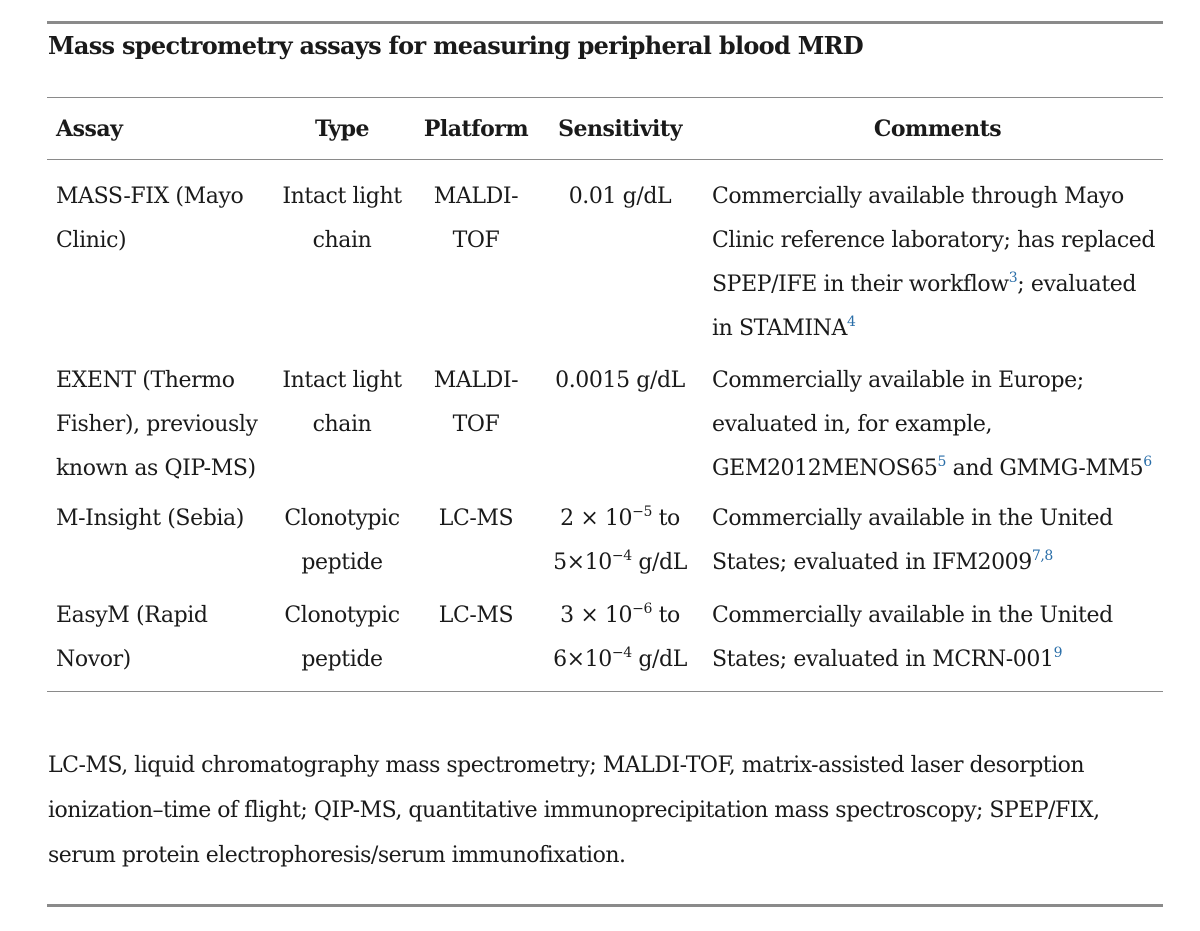  Describe the element at coordinates (596, 615) in the screenshot. I see `sensitivity-text: 3 × 10` at that location.